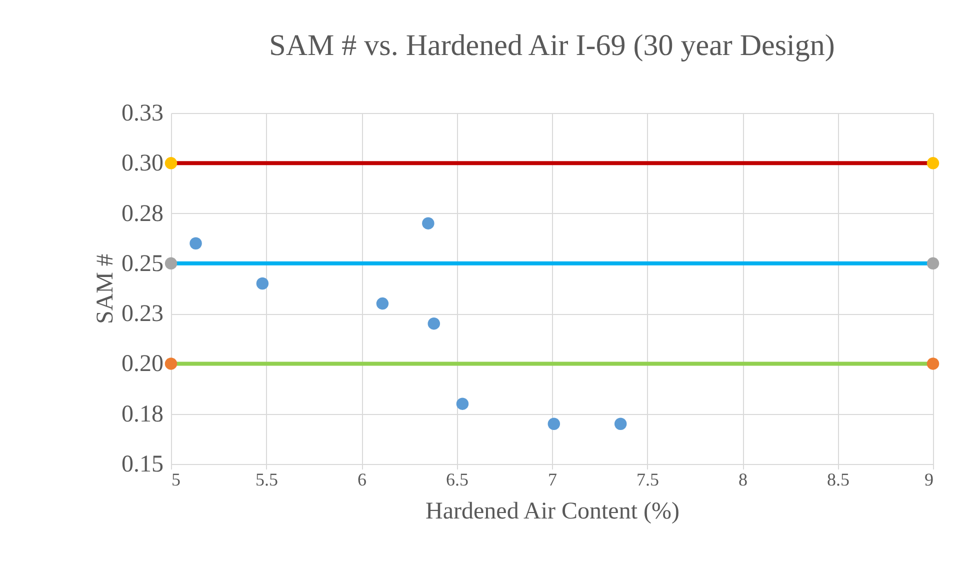 The height and width of the screenshot is (577, 959). What do you see at coordinates (552, 480) in the screenshot?
I see `x-tick-label: 7` at bounding box center [552, 480].